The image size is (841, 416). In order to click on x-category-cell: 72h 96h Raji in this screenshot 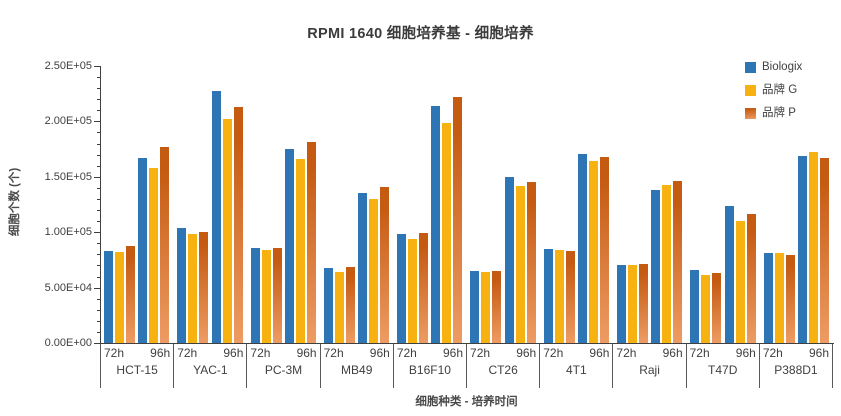, I will do `click(648, 366)`.